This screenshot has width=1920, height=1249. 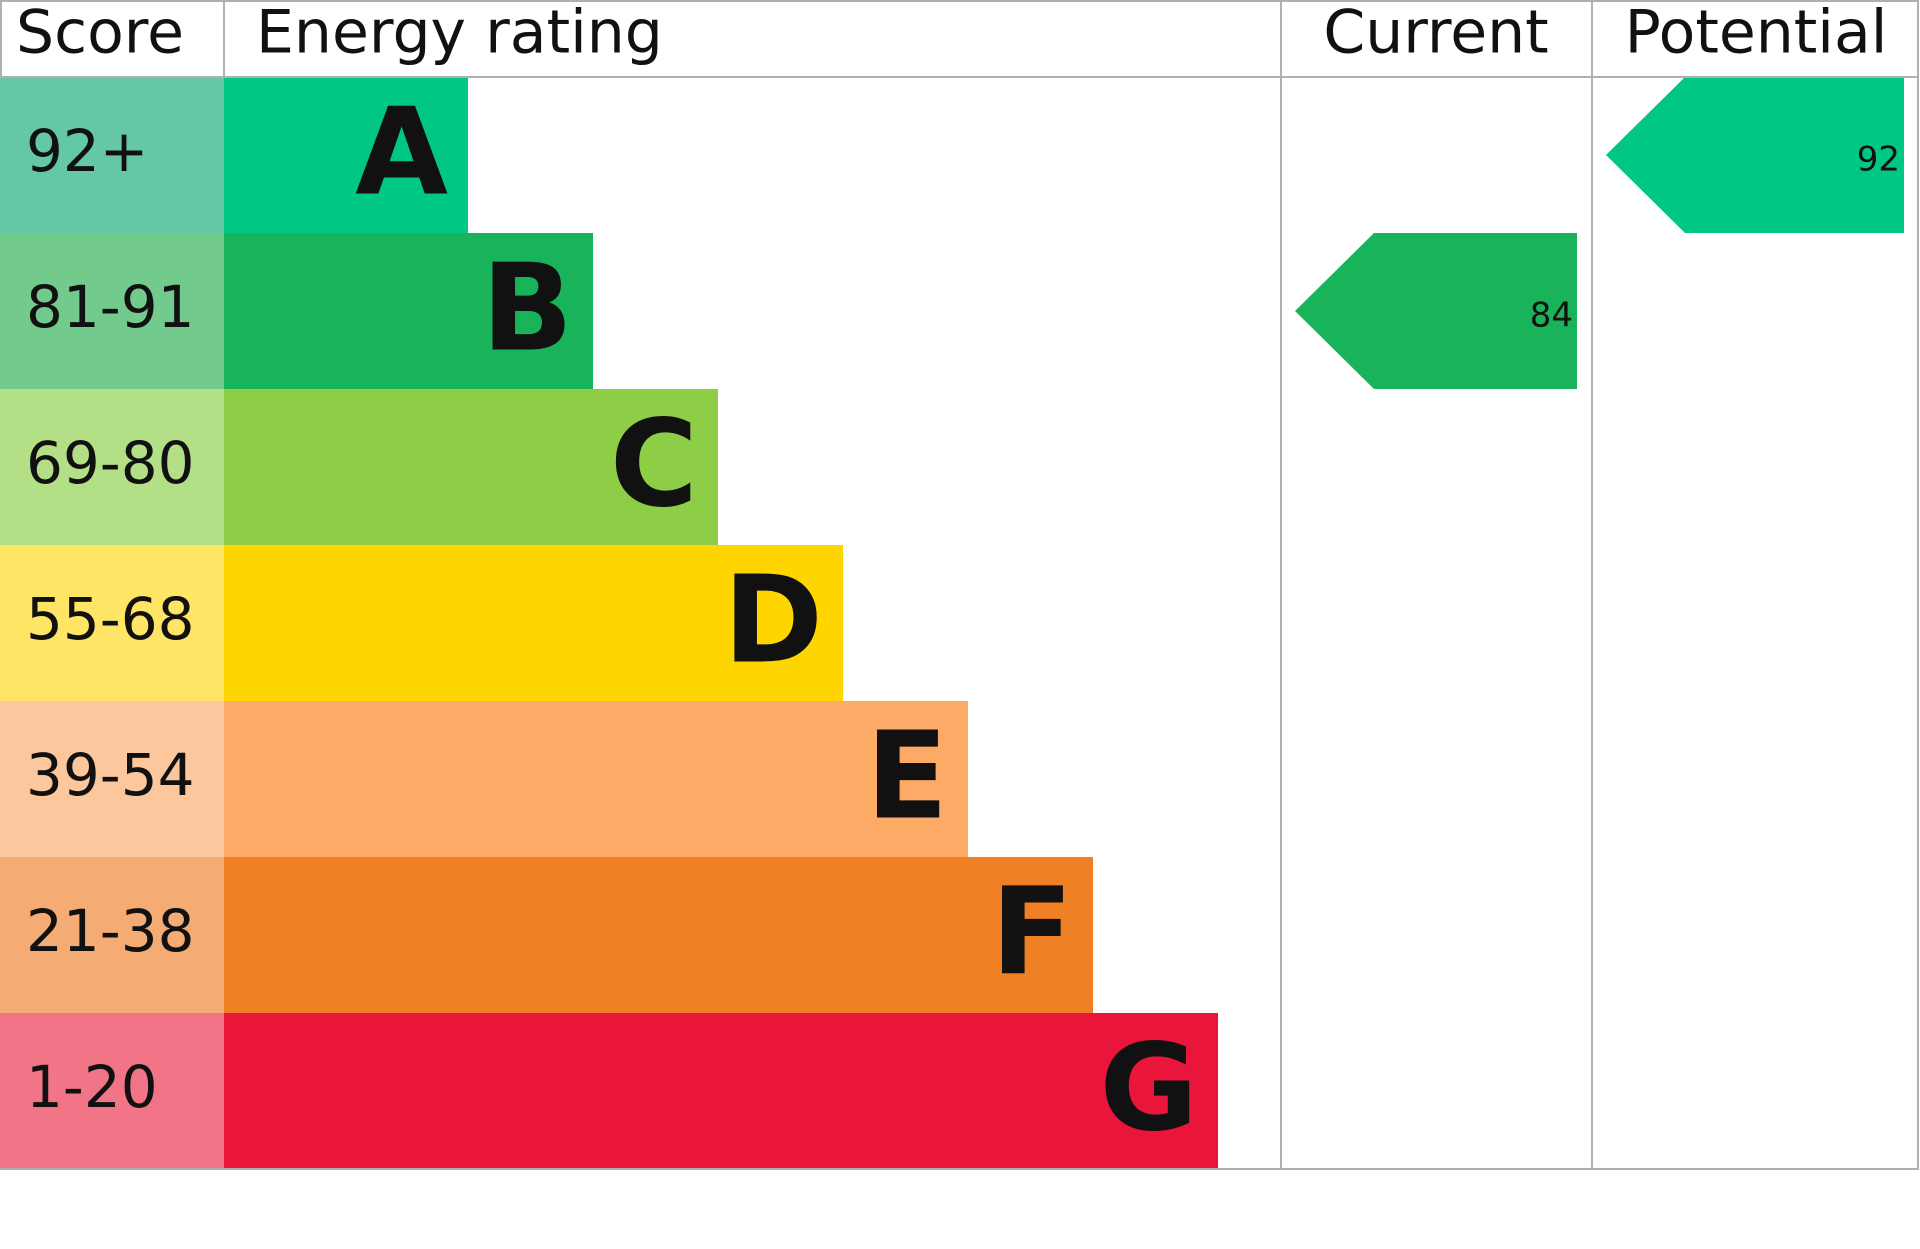 I want to click on rating-letter: D, so click(x=773, y=621).